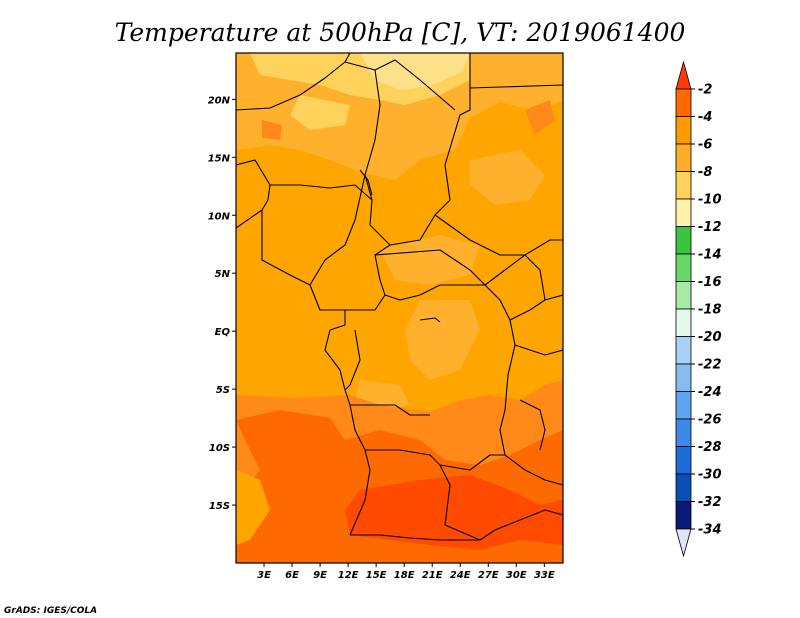 The height and width of the screenshot is (618, 800). Describe the element at coordinates (348, 575) in the screenshot. I see `x-tick-label: 12E` at that location.